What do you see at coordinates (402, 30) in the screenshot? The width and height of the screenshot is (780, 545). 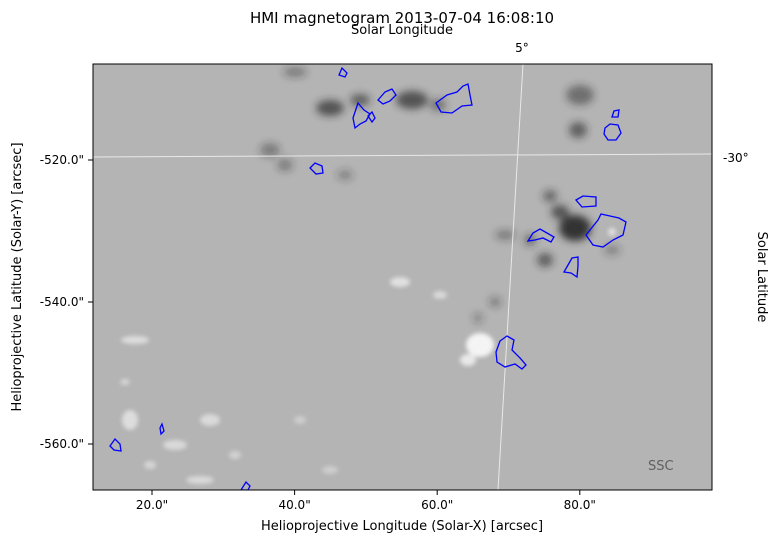 I see `top-axis-label: Solar Longitude` at bounding box center [402, 30].